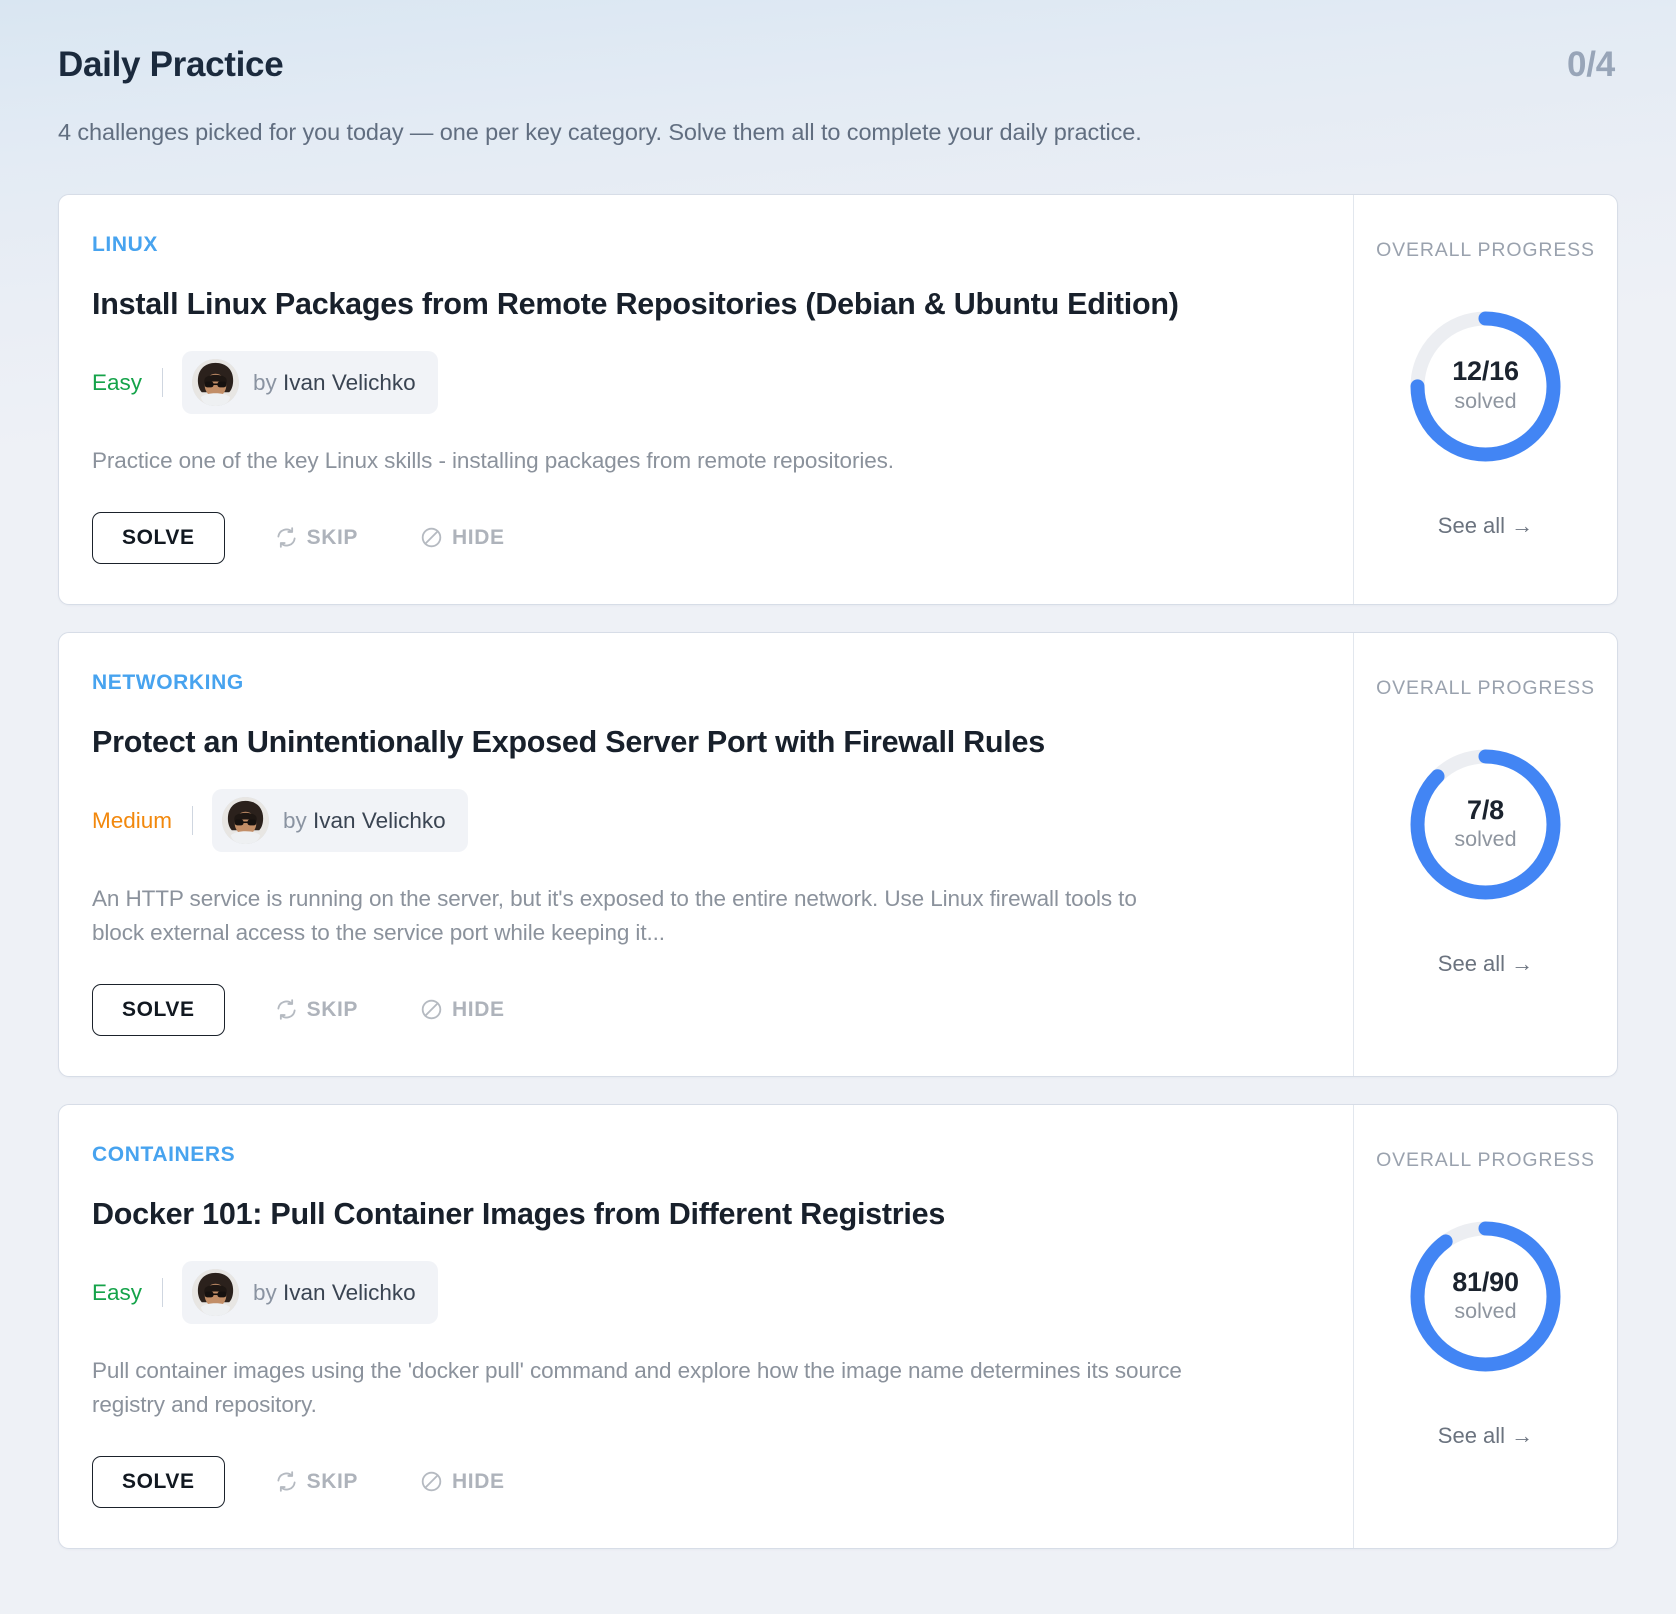 This screenshot has width=1676, height=1614. I want to click on progress-value: 7/8, so click(1485, 809).